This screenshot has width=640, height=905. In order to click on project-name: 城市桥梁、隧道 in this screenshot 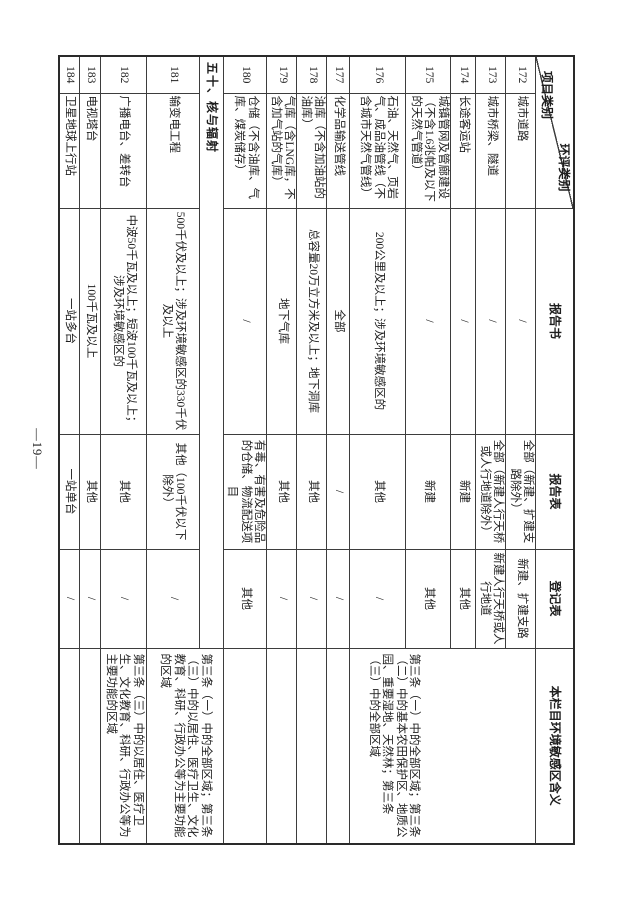, I will do `click(491, 150)`.